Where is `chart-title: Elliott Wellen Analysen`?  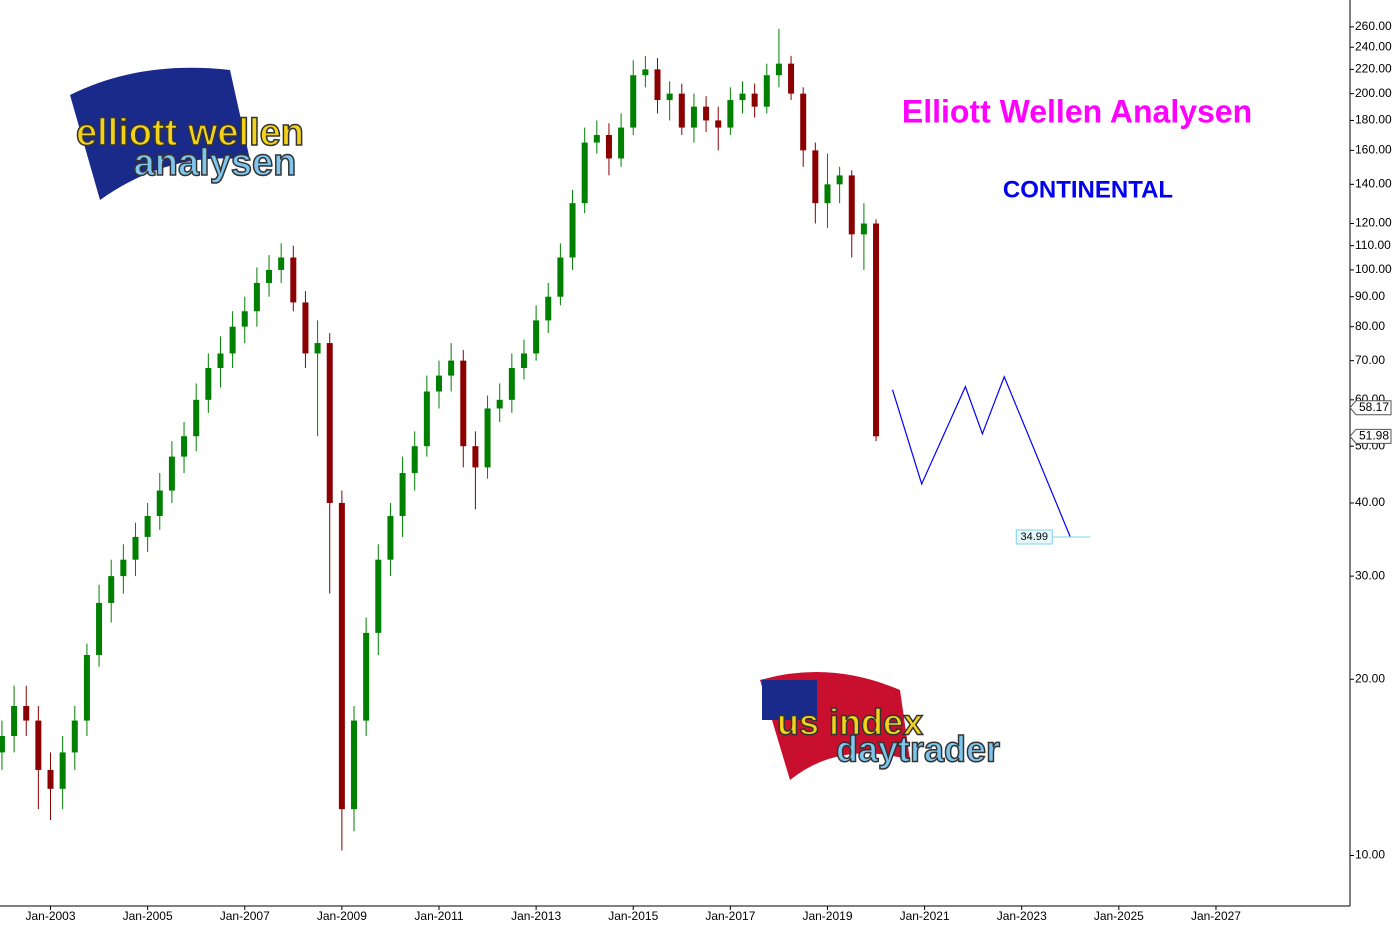
chart-title: Elliott Wellen Analysen is located at coordinates (1077, 111).